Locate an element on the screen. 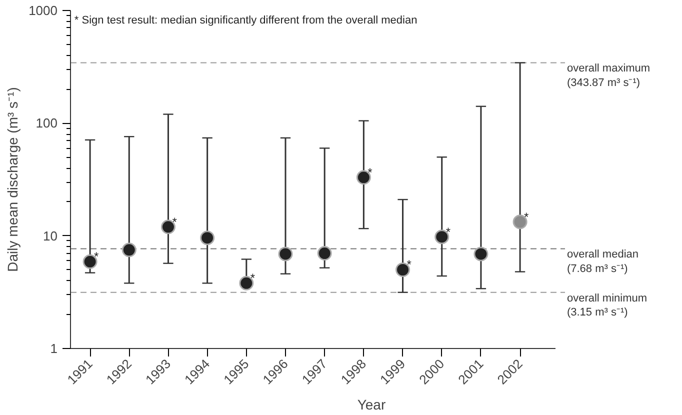 Image resolution: width=682 pixels, height=415 pixels. y-tick-label: 1000 is located at coordinates (43, 10).